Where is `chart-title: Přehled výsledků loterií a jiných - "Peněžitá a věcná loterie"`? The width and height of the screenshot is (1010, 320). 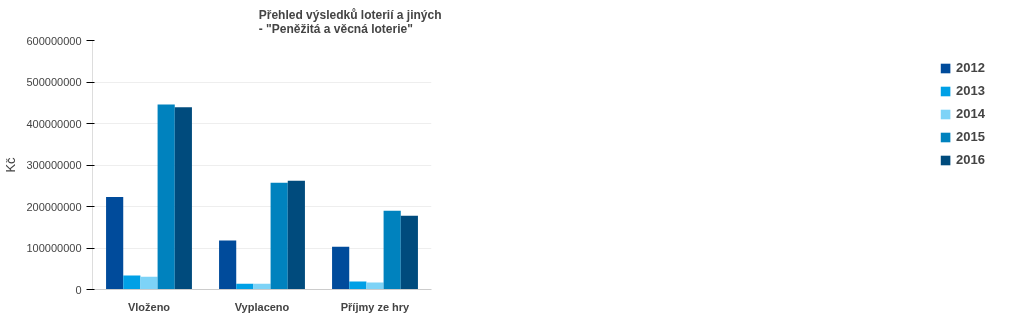
chart-title: Přehled výsledků loterií a jiných - "Peněžitá a věcná loterie" is located at coordinates (350, 21).